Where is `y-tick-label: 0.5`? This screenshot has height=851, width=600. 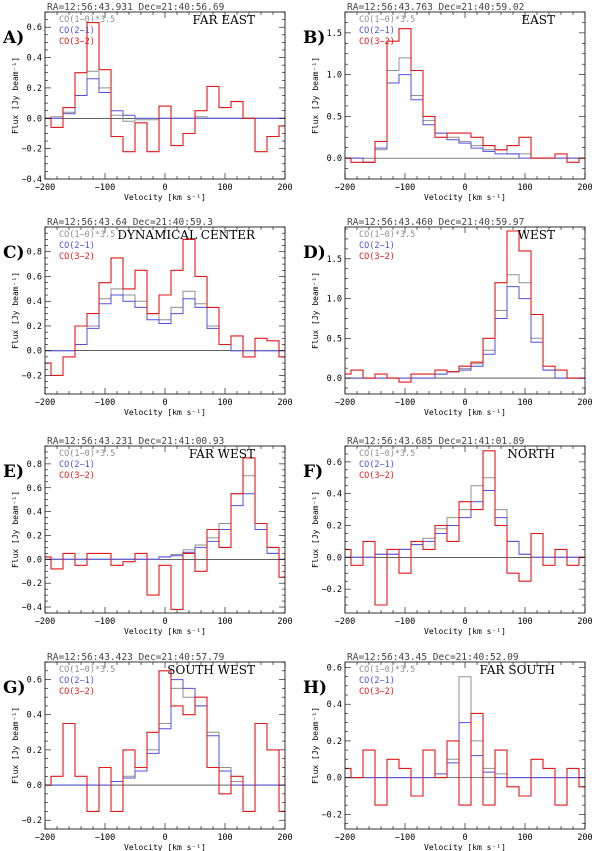 y-tick-label: 0.5 is located at coordinates (334, 117).